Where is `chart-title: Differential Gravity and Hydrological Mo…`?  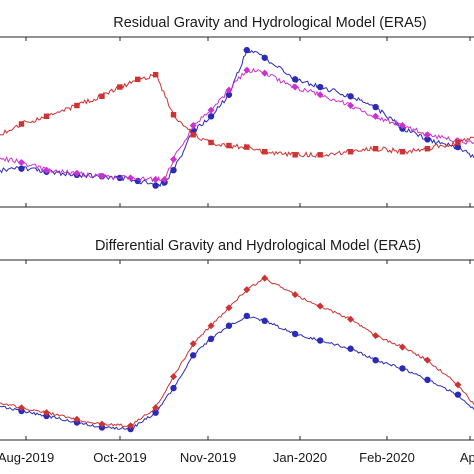
chart-title: Differential Gravity and Hydrological Mo… is located at coordinates (258, 246).